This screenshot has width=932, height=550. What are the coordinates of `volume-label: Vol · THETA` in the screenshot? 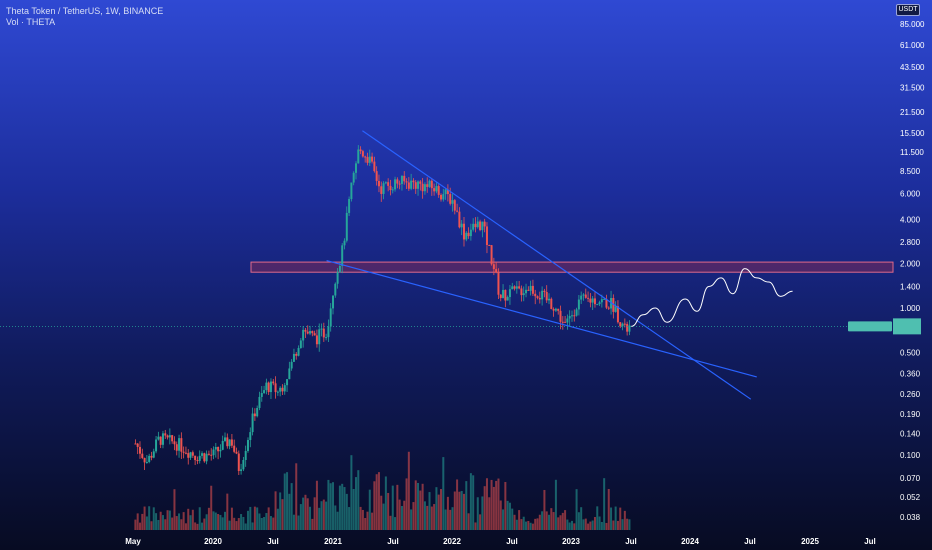 It's located at (31, 22).